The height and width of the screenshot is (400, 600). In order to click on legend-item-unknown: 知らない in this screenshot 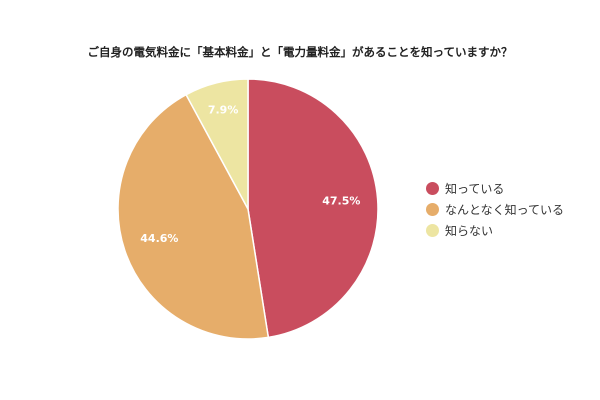, I will do `click(495, 230)`.